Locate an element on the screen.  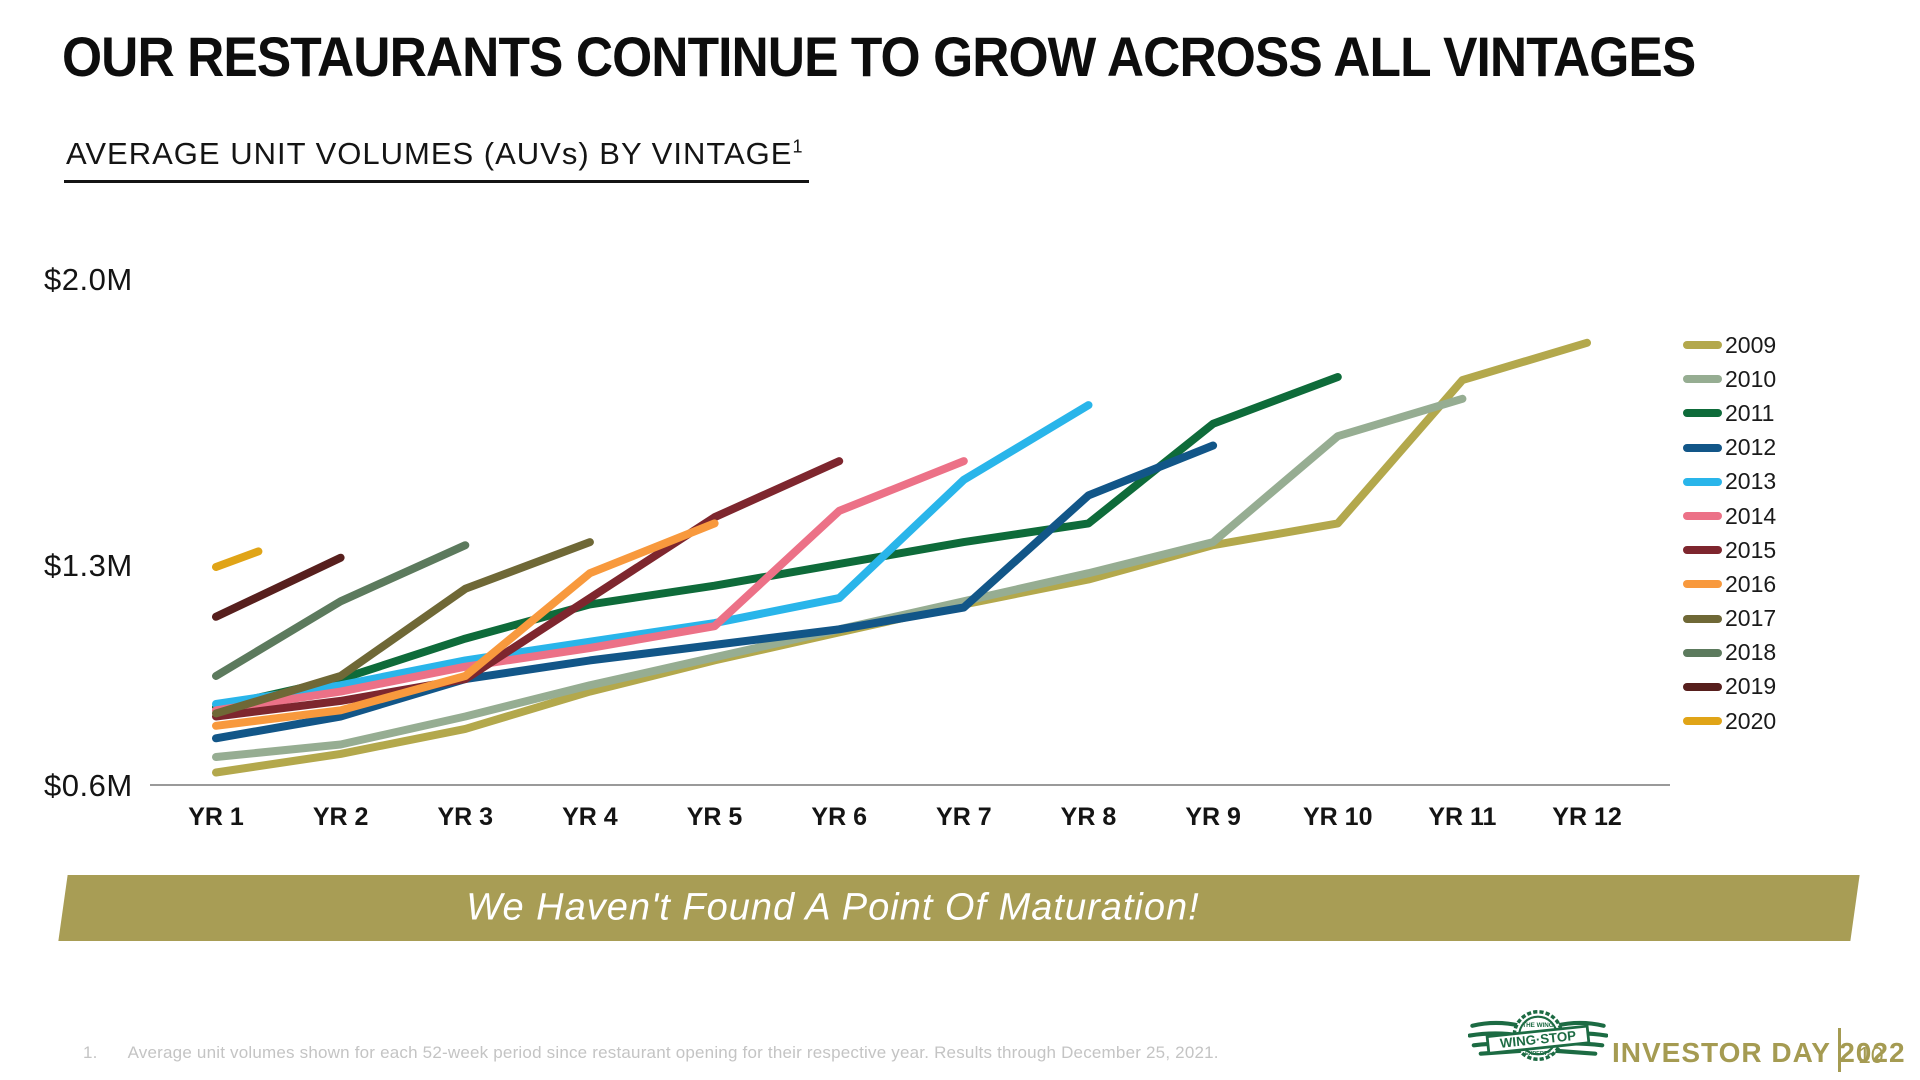
legend-label-2009: 2009 is located at coordinates (1751, 344).